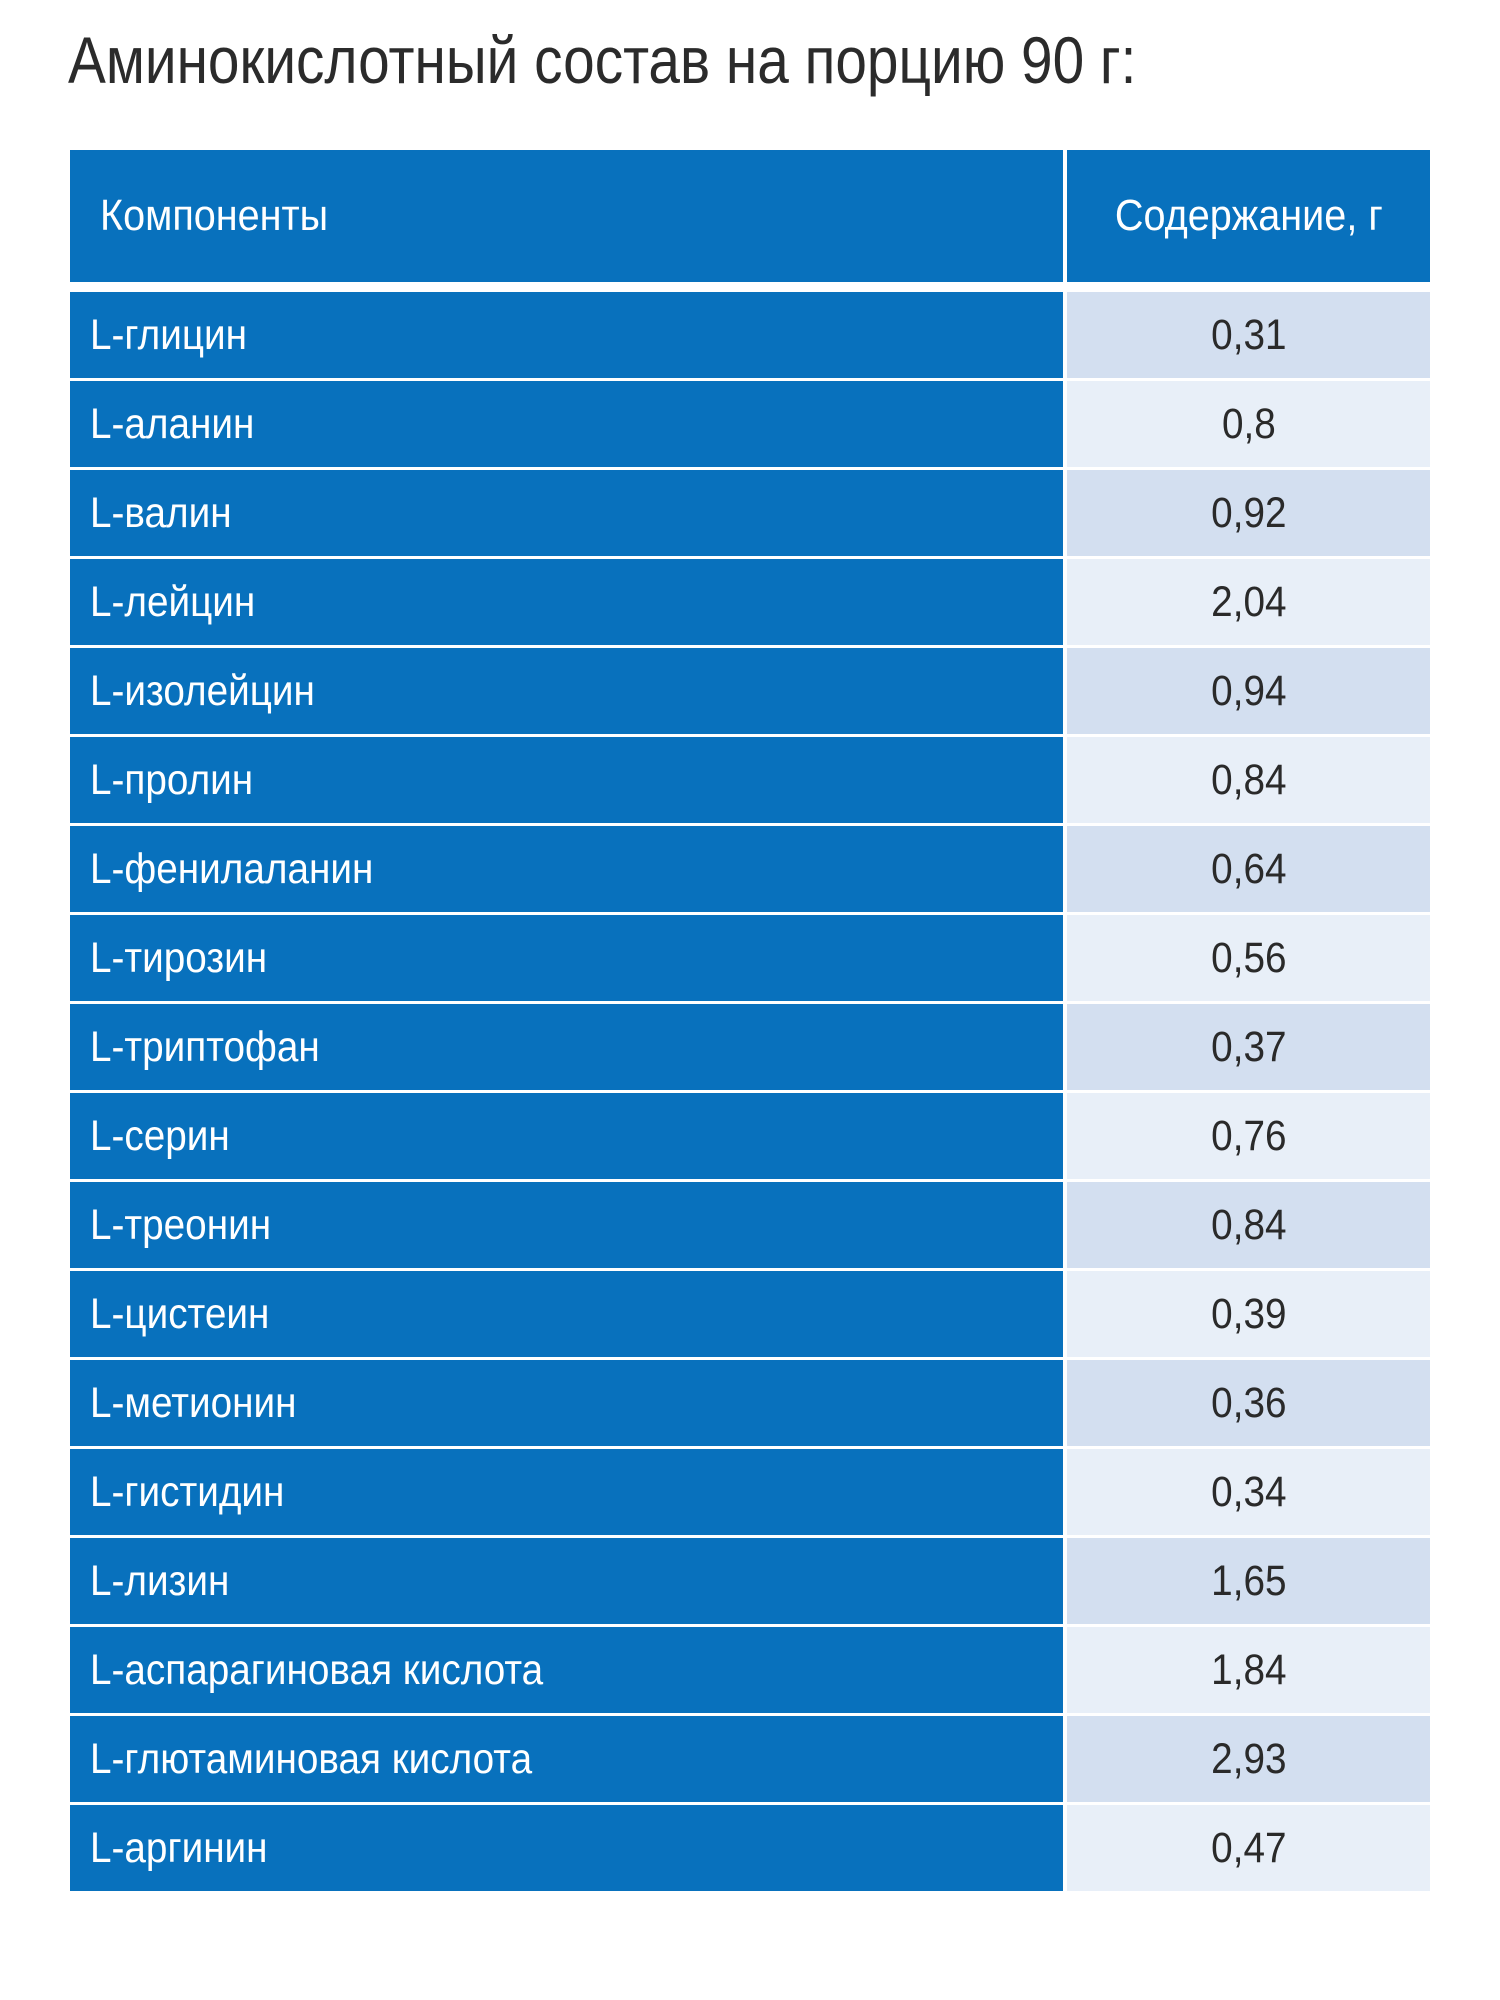 The width and height of the screenshot is (1500, 2000). What do you see at coordinates (566, 1047) in the screenshot?
I see `component-name-cell: L-триптофан` at bounding box center [566, 1047].